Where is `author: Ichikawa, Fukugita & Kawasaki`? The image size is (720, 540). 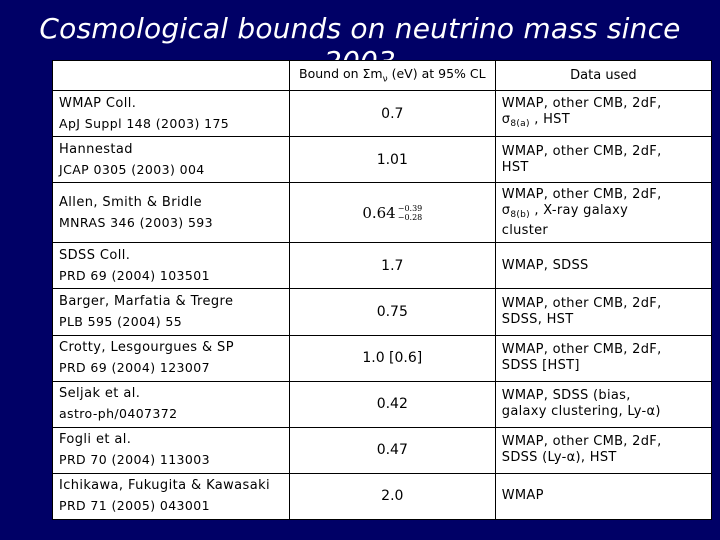
author: Ichikawa, Fukugita & Kawasaki is located at coordinates (165, 486).